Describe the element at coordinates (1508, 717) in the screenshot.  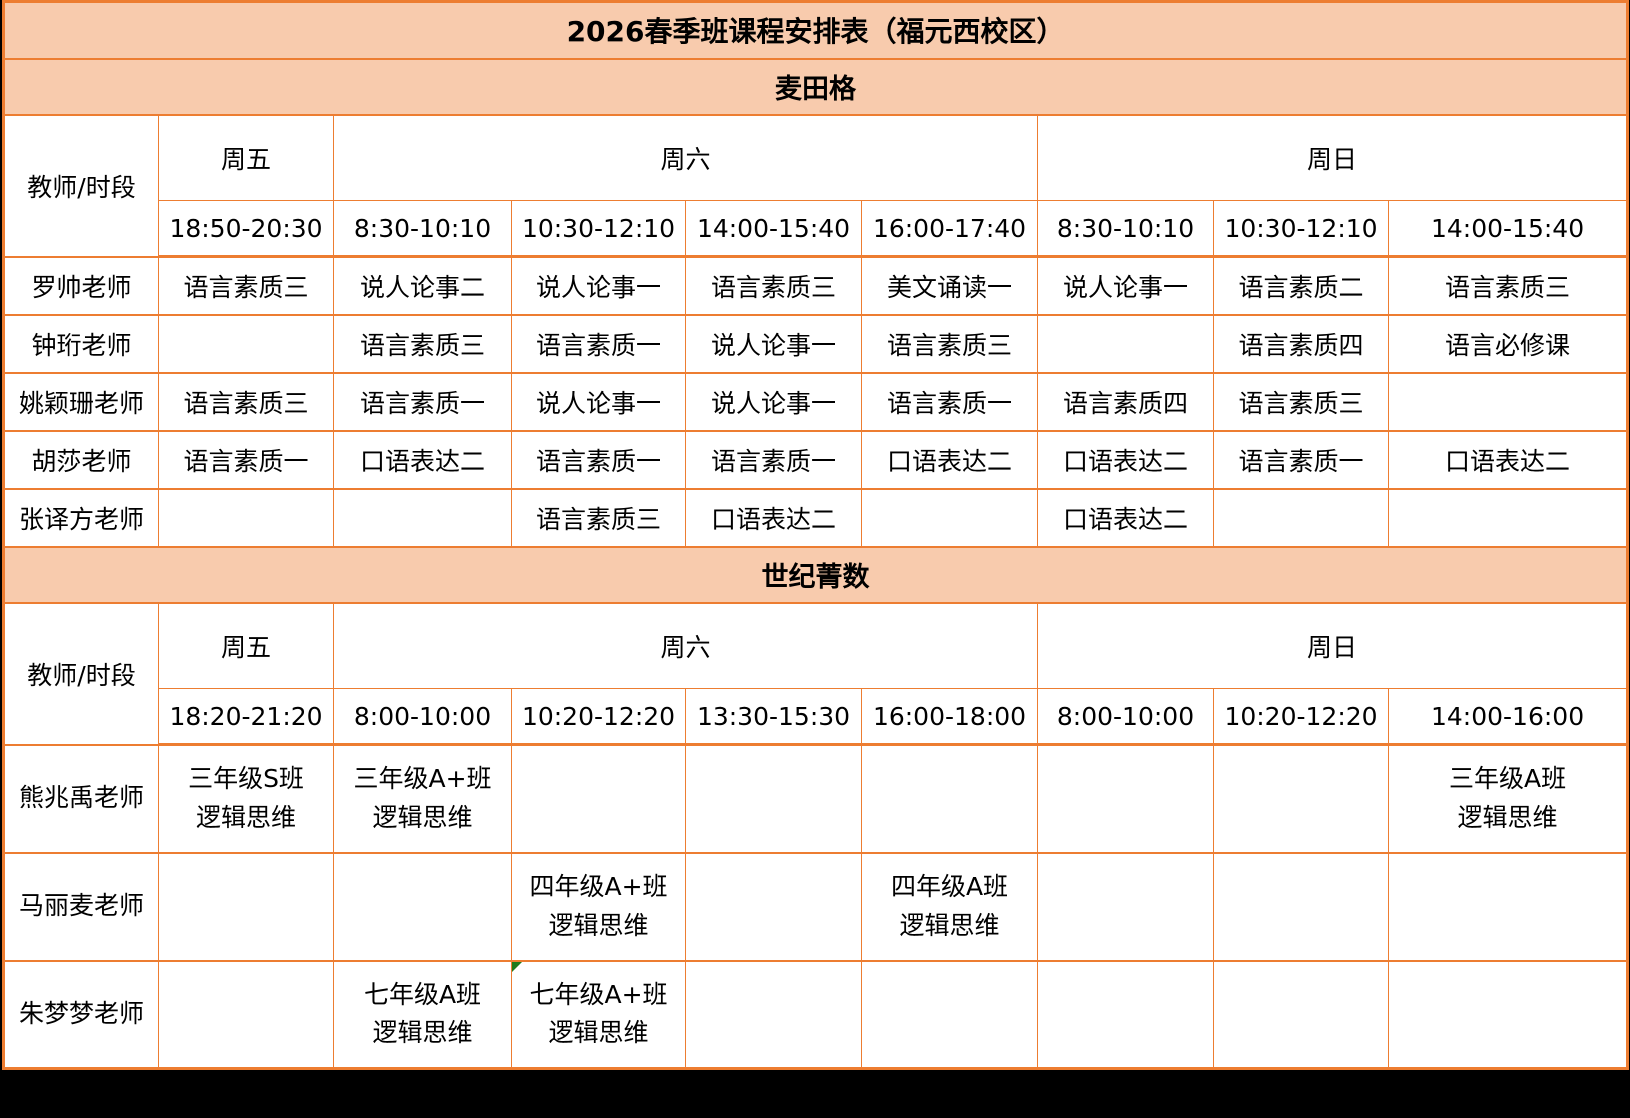
I see `time-slot-header: 14:00-16:00` at that location.